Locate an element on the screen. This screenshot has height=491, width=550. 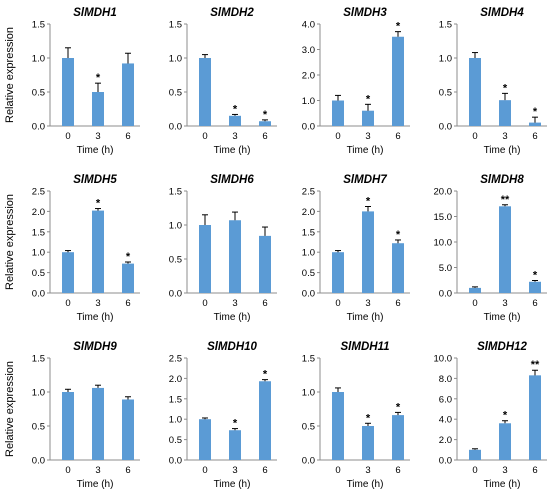
chart-panel: SlMDH3 0.0 1.0 2.0 3.0 4.0 0 * 3 * 6 Time (h) is located at coordinates (356, 81).